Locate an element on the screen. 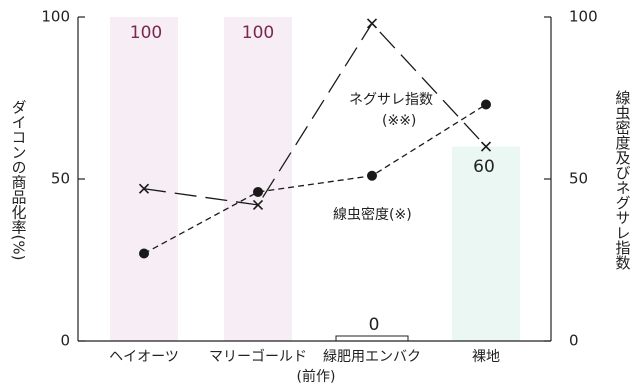 This screenshot has height=390, width=639. category-label-3: 緑肥用エンバク is located at coordinates (372, 357).